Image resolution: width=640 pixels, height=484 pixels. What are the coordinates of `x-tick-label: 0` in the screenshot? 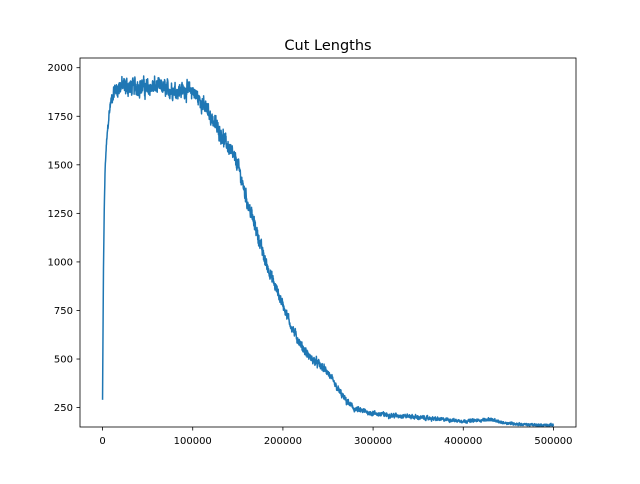 It's located at (102, 441).